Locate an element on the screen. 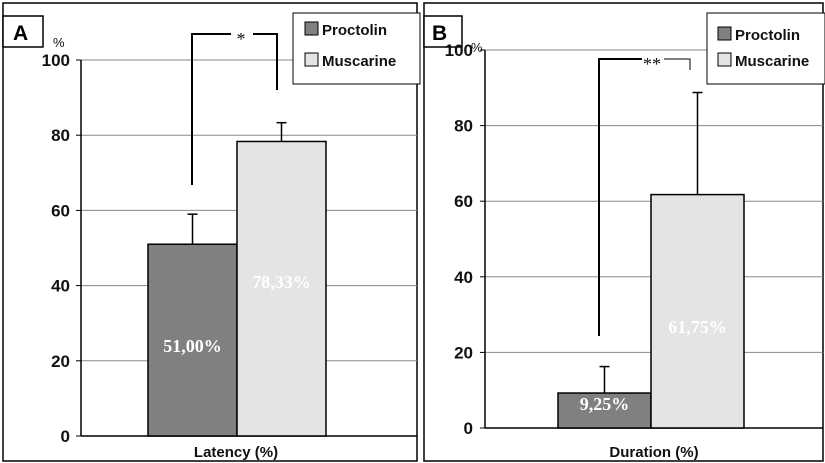 Image resolution: width=825 pixels, height=463 pixels. panel-b-significance-bracket-left is located at coordinates (620, 197).